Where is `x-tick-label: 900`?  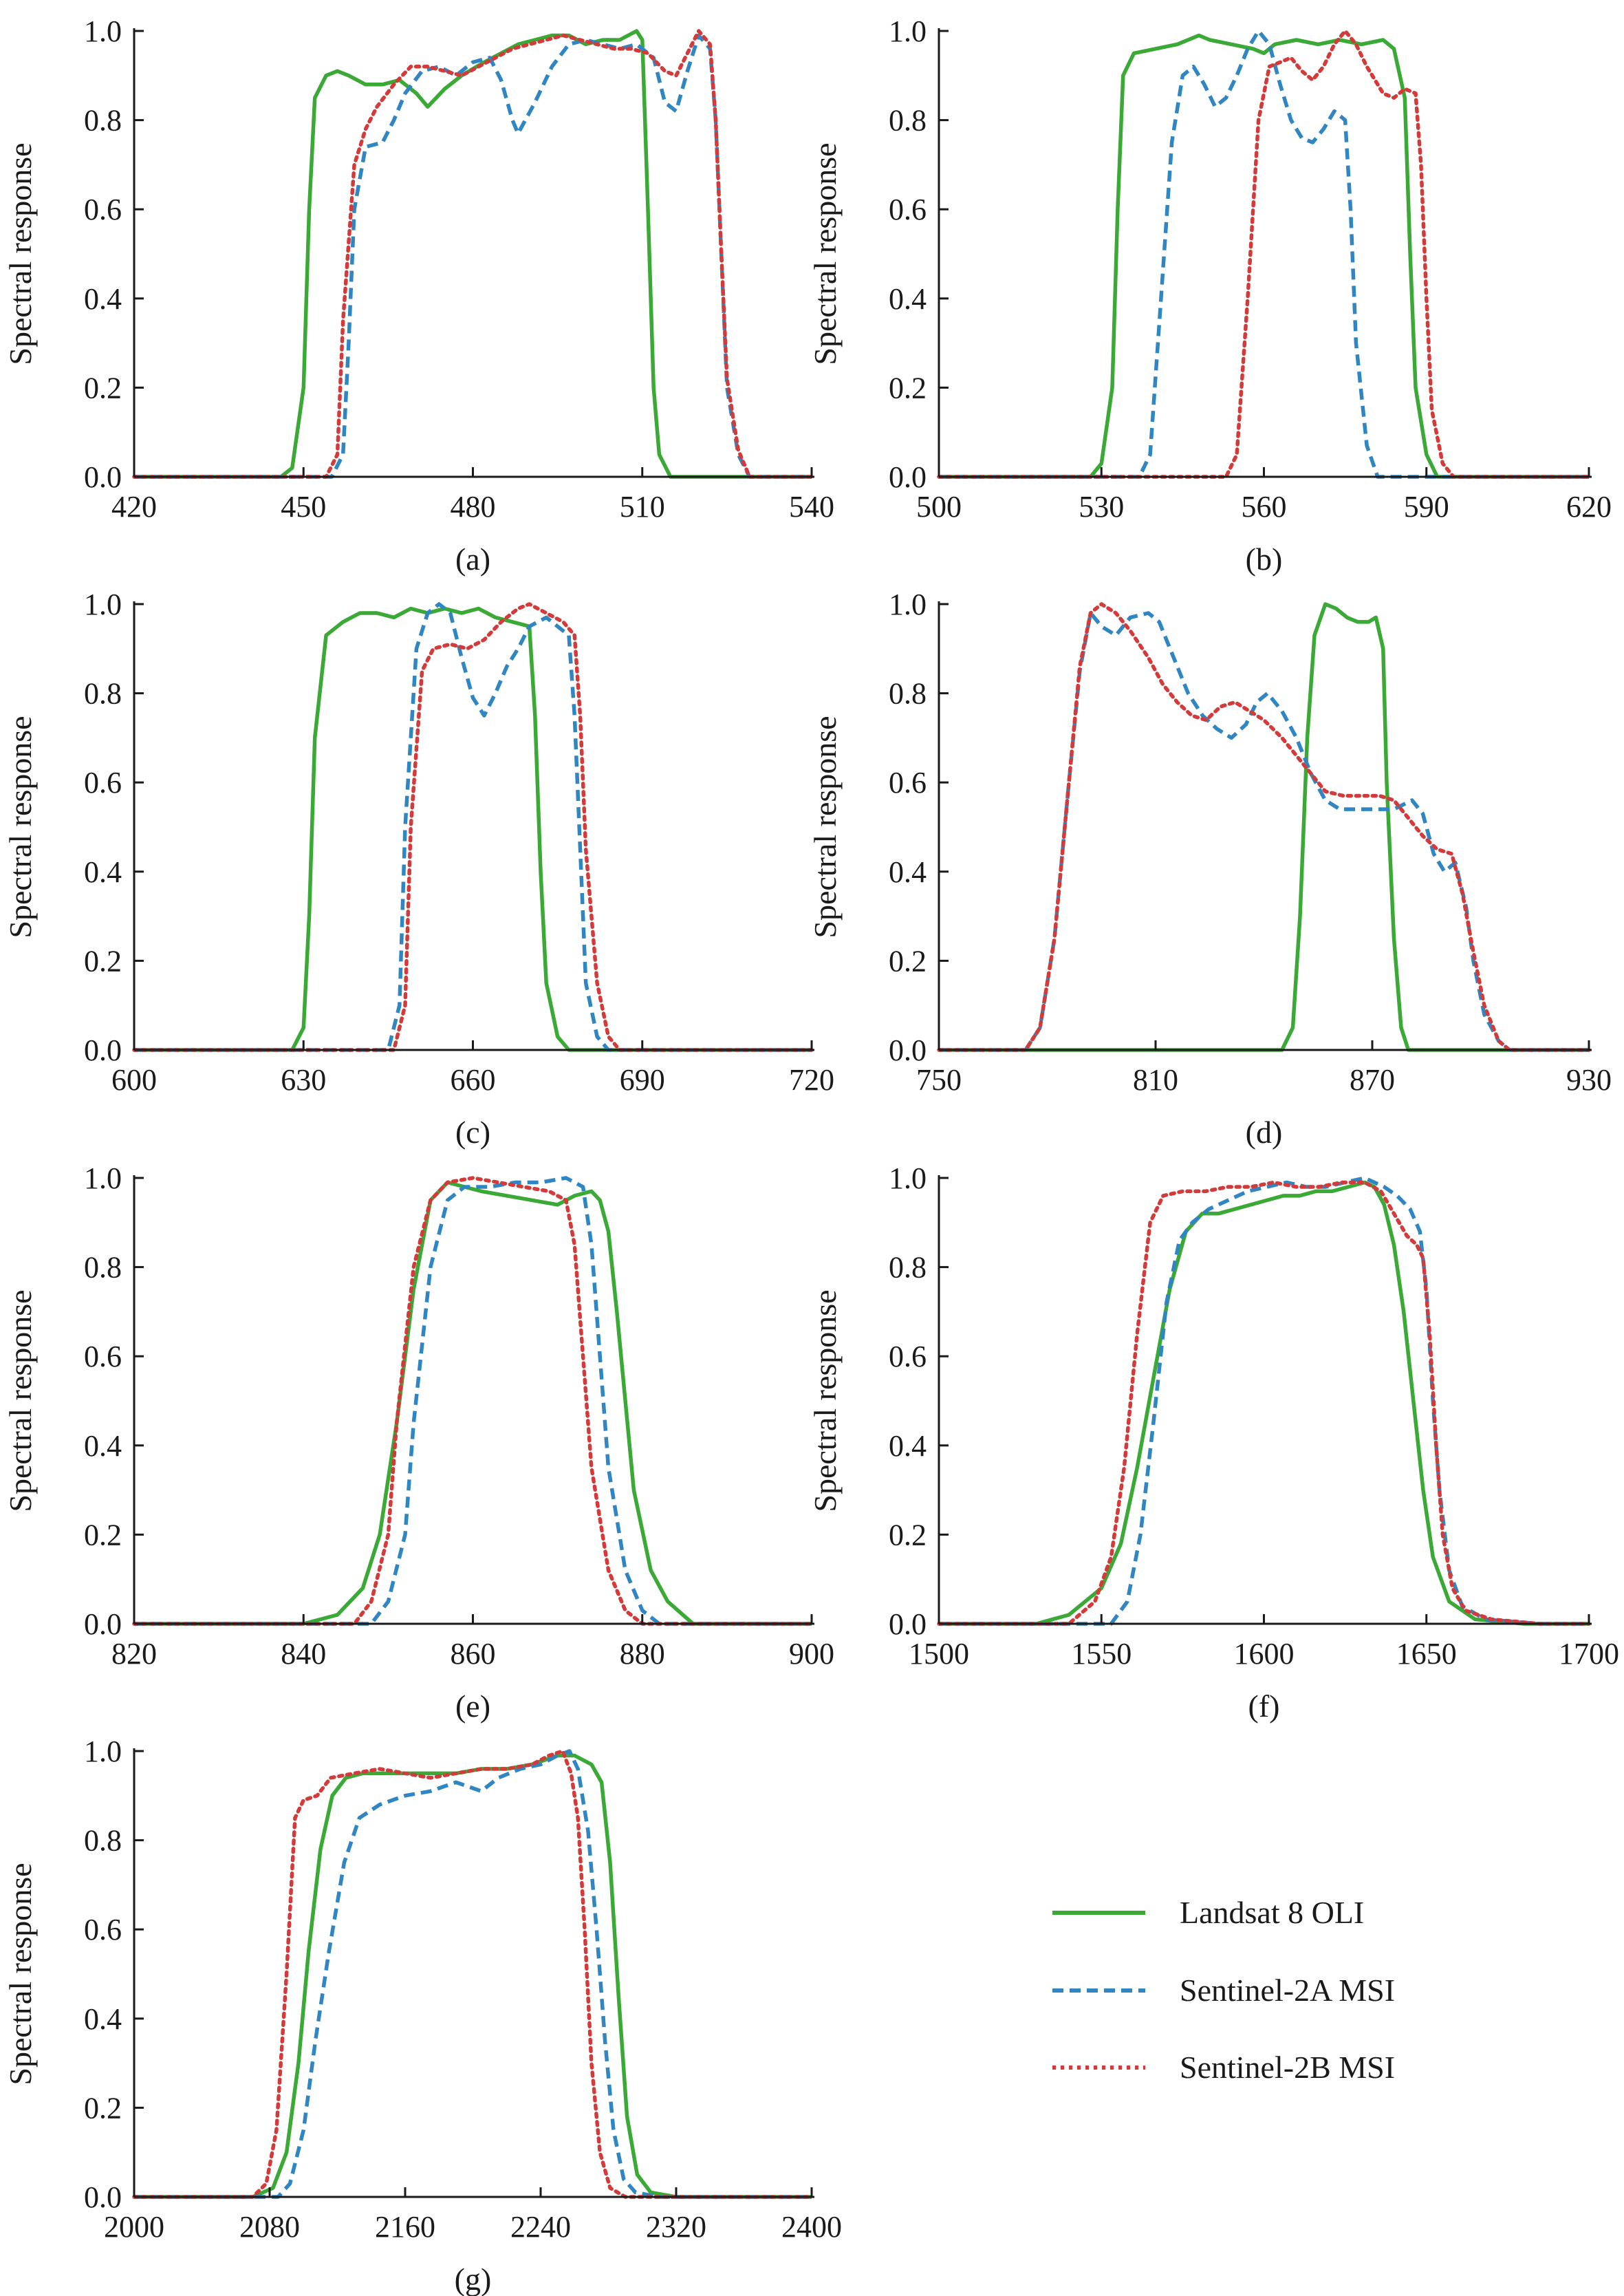 x-tick-label: 900 is located at coordinates (811, 1654).